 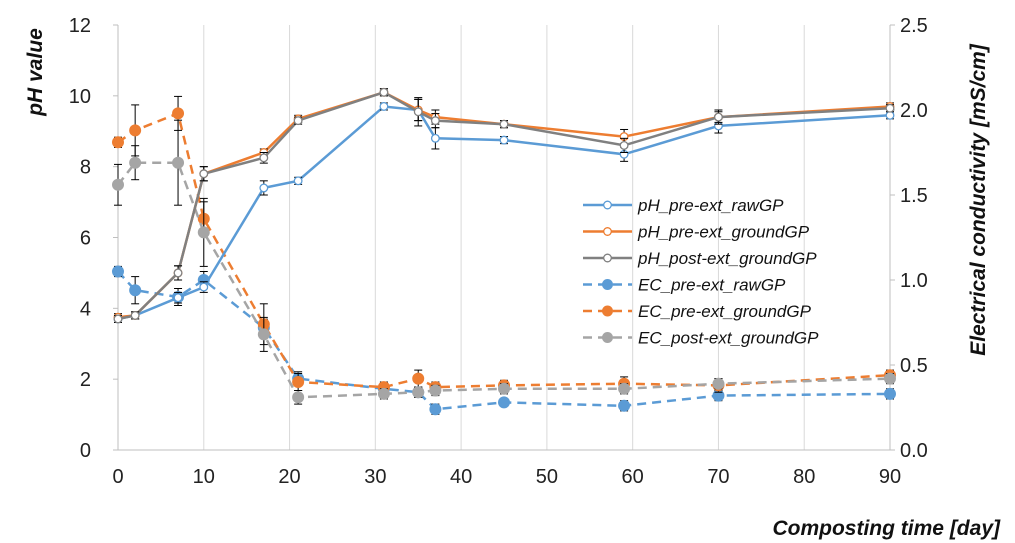 I want to click on y2-axis-title: Electrical conductivity [mS/cm], so click(x=978, y=199).